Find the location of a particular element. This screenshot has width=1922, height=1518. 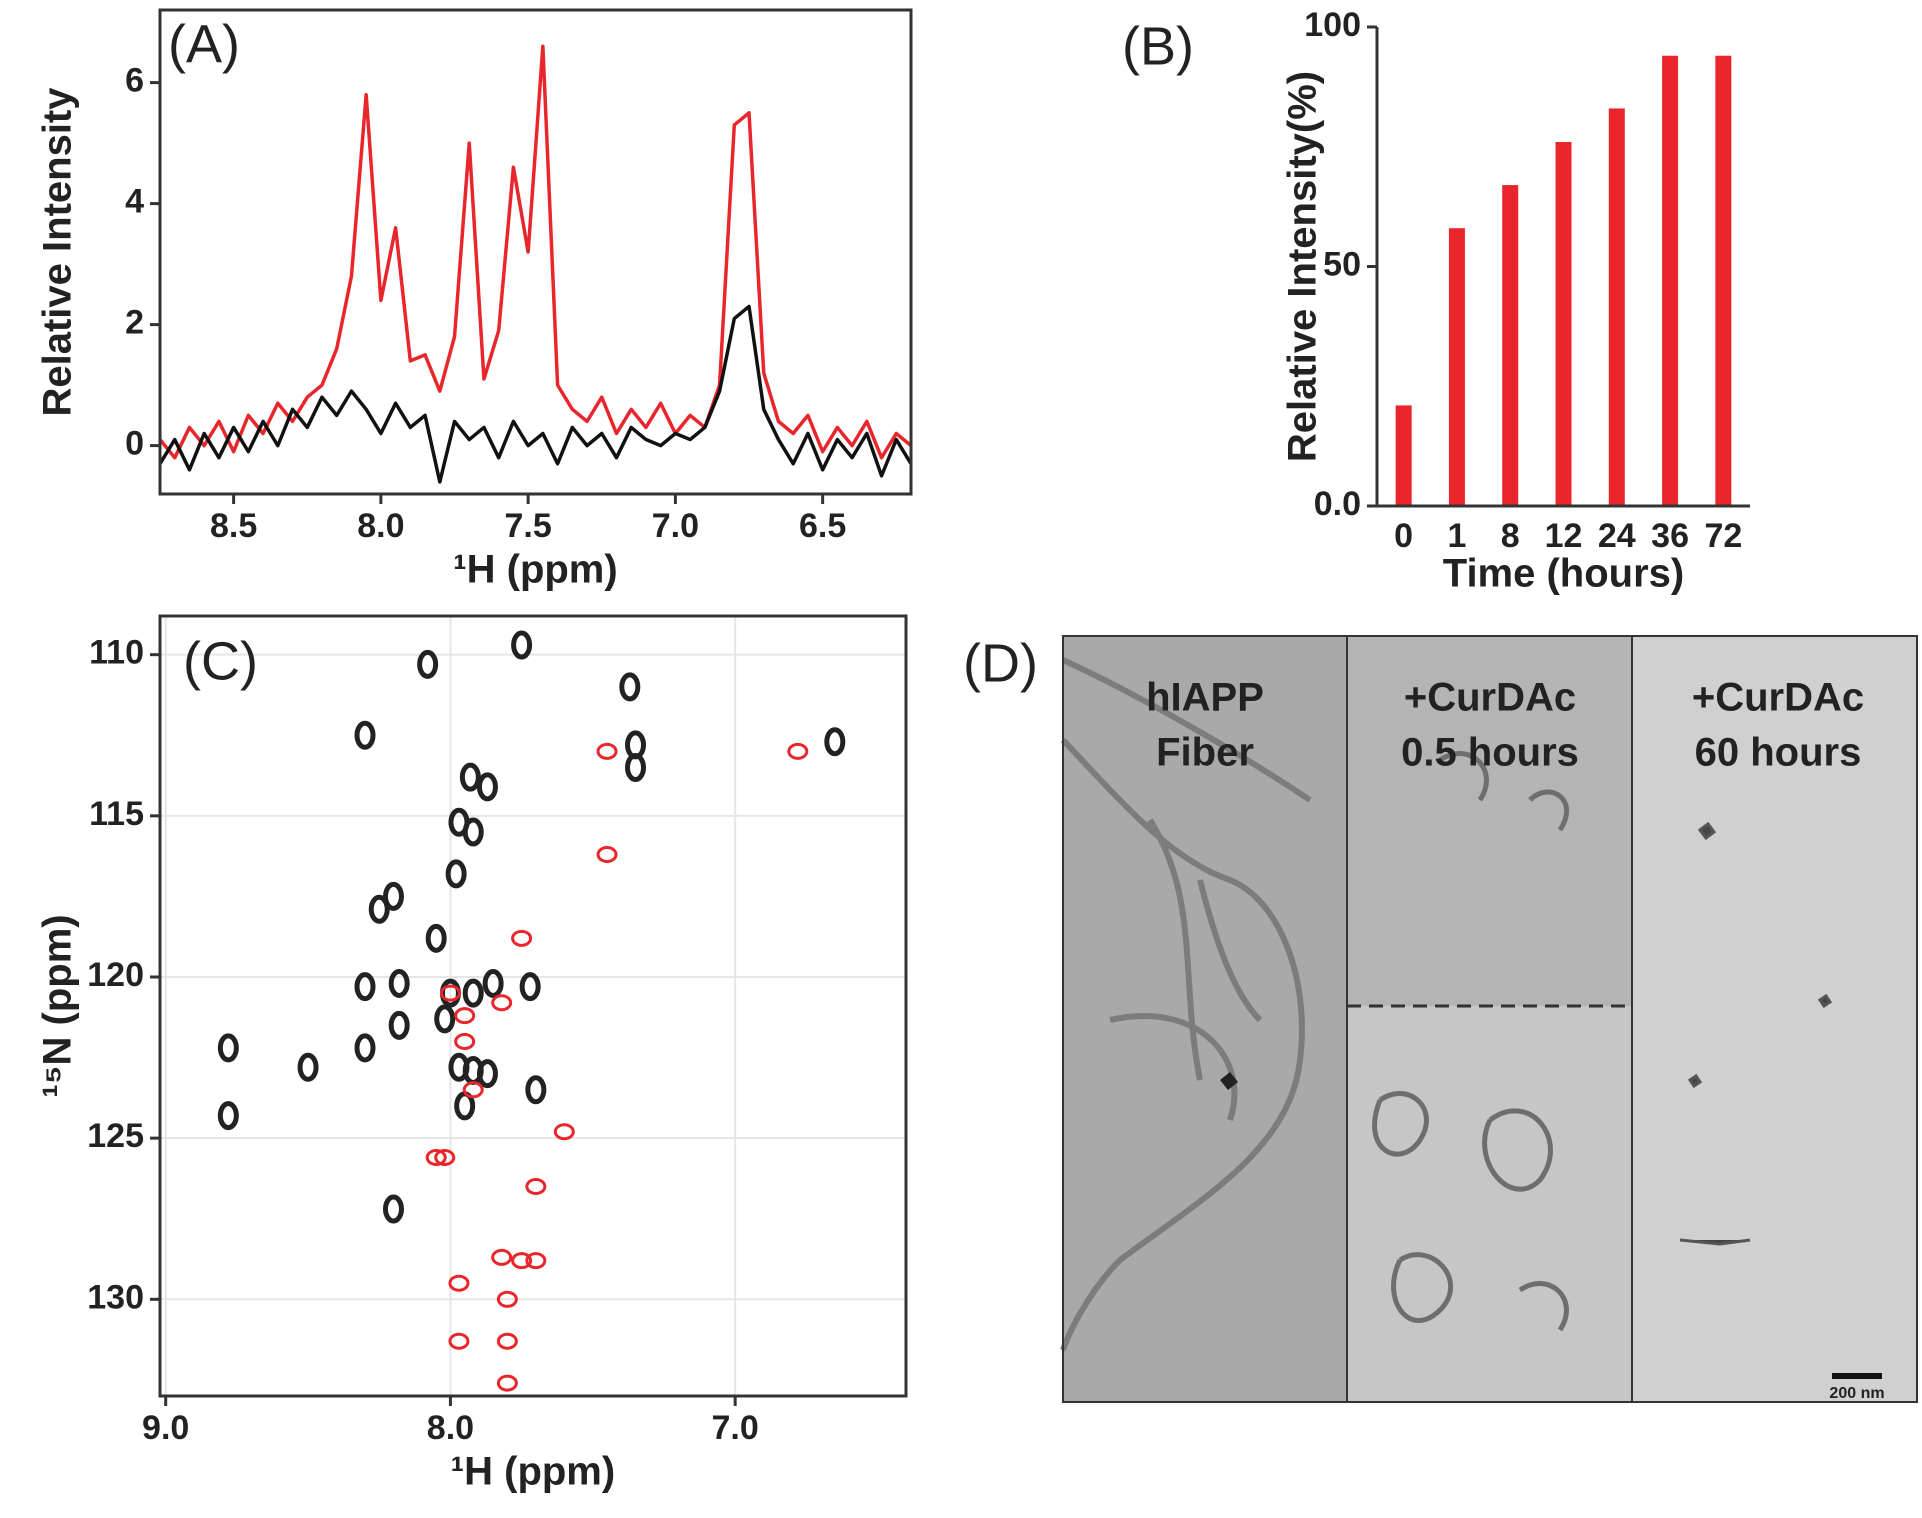

scale-bar-label: 200 nm is located at coordinates (1856, 1393).